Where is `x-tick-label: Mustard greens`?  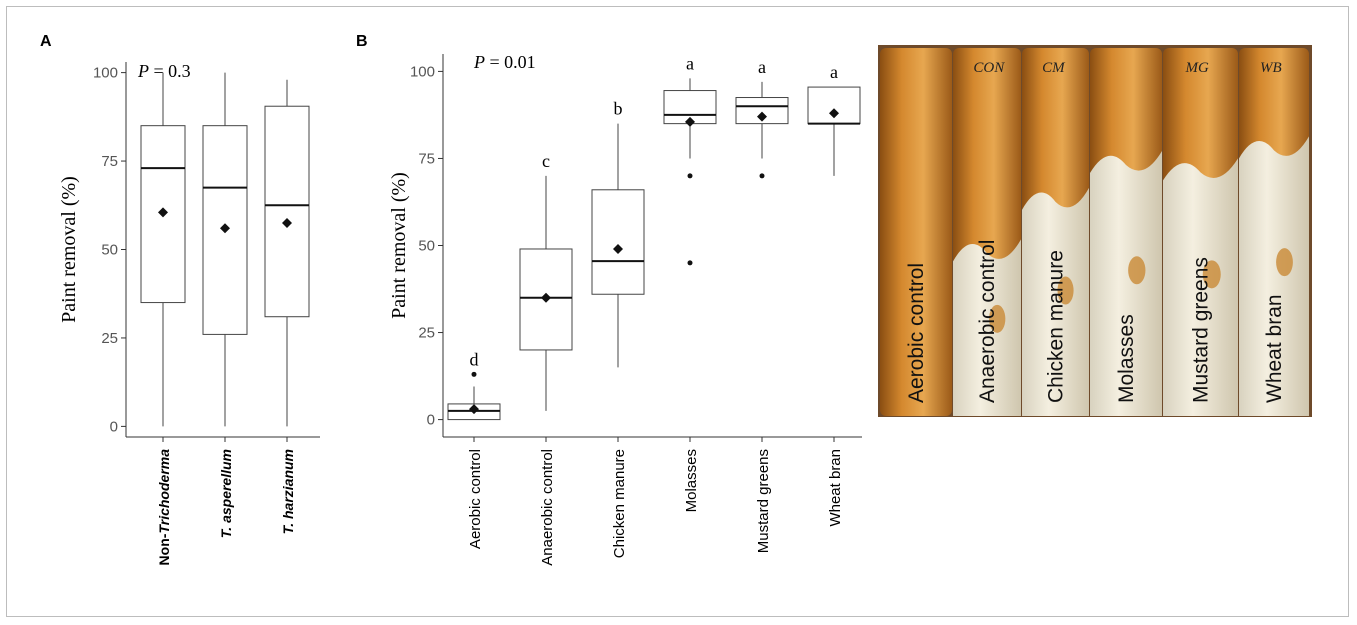
x-tick-label: Mustard greens is located at coordinates (763, 501).